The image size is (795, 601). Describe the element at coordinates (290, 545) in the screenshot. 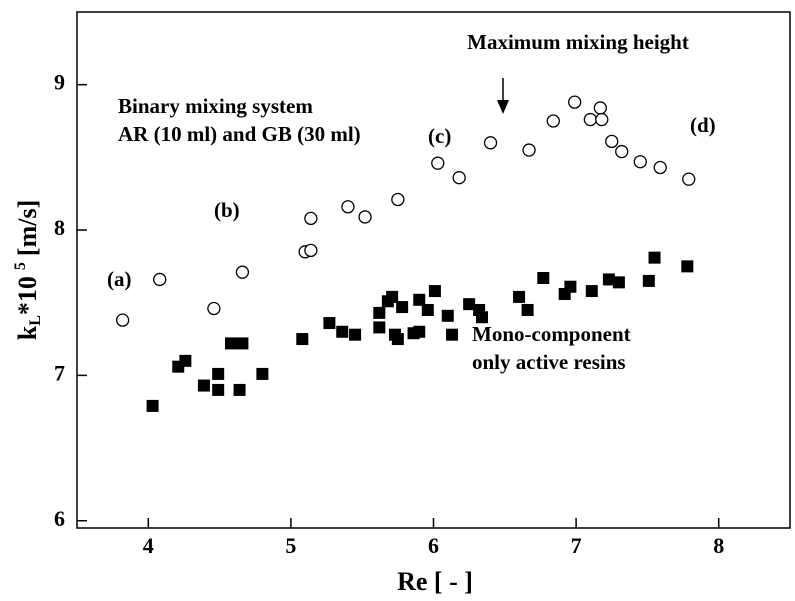

I see `x-tick-label: 5` at that location.